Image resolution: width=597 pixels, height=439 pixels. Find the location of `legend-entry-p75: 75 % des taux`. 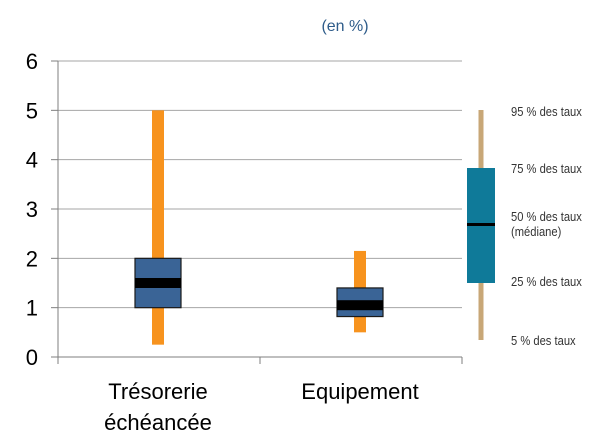

legend-entry-p75: 75 % des taux is located at coordinates (546, 168).